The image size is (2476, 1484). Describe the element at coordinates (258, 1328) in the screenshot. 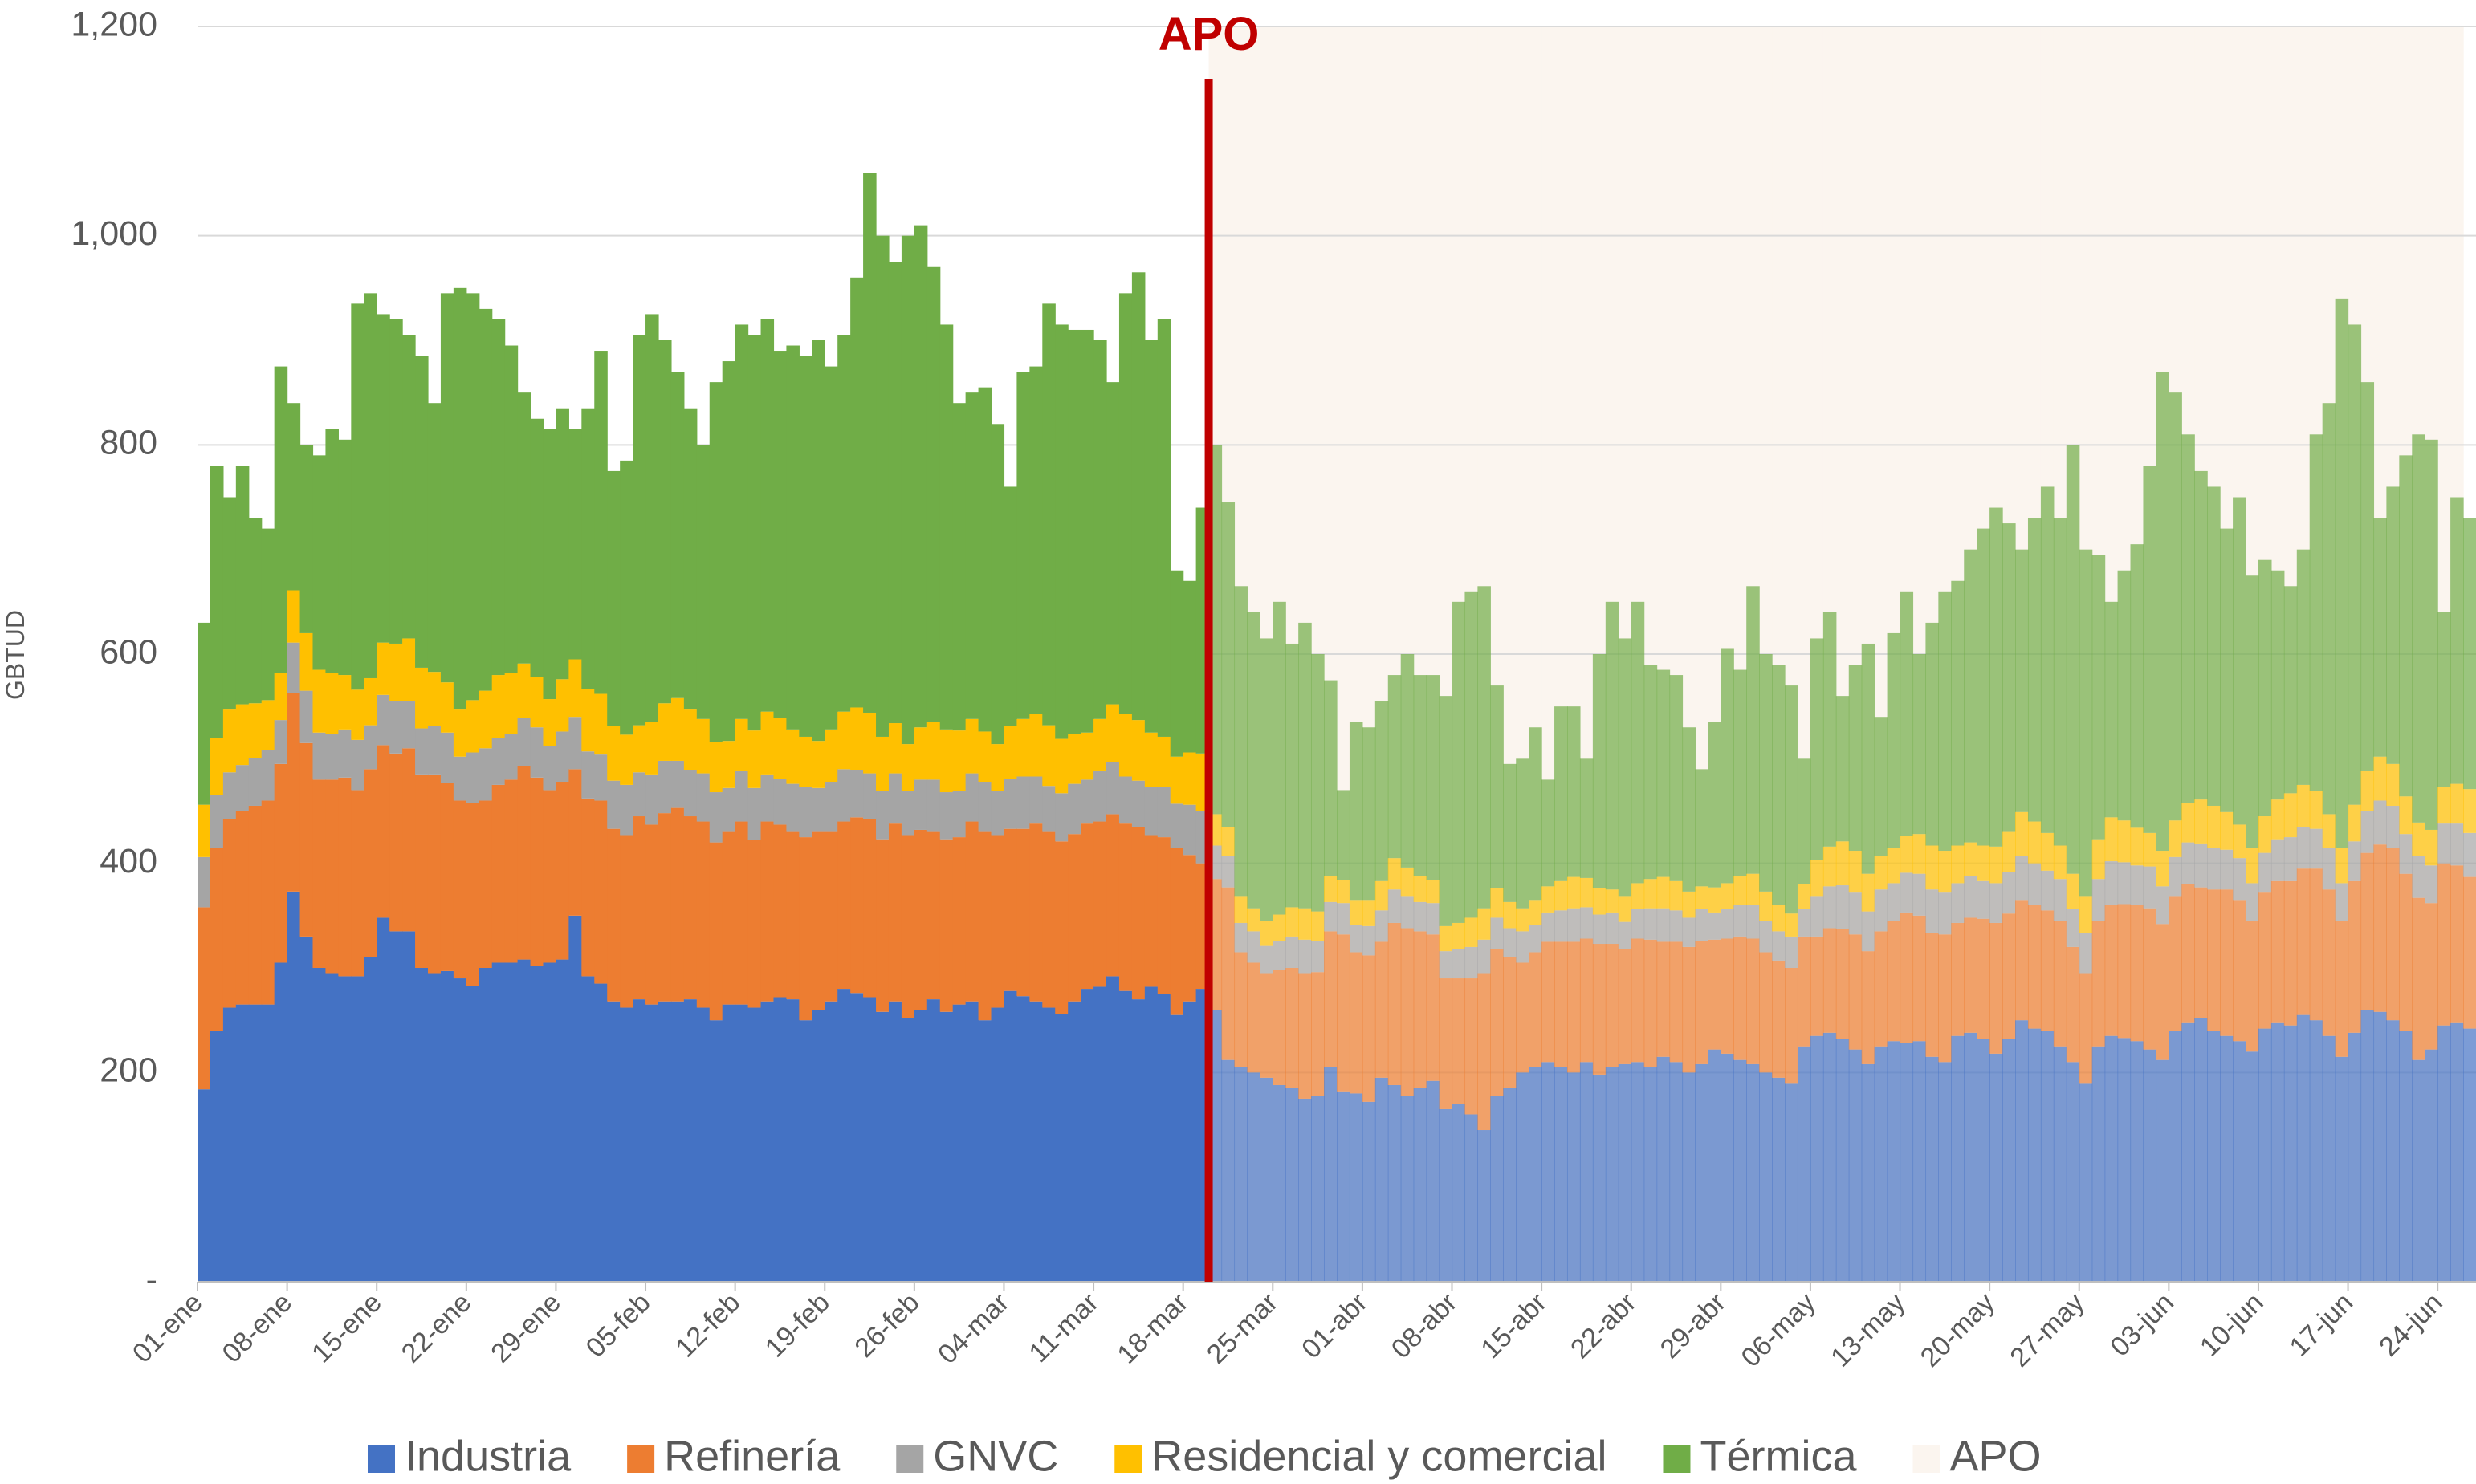

I see `x-tick-label: 08-ene` at that location.